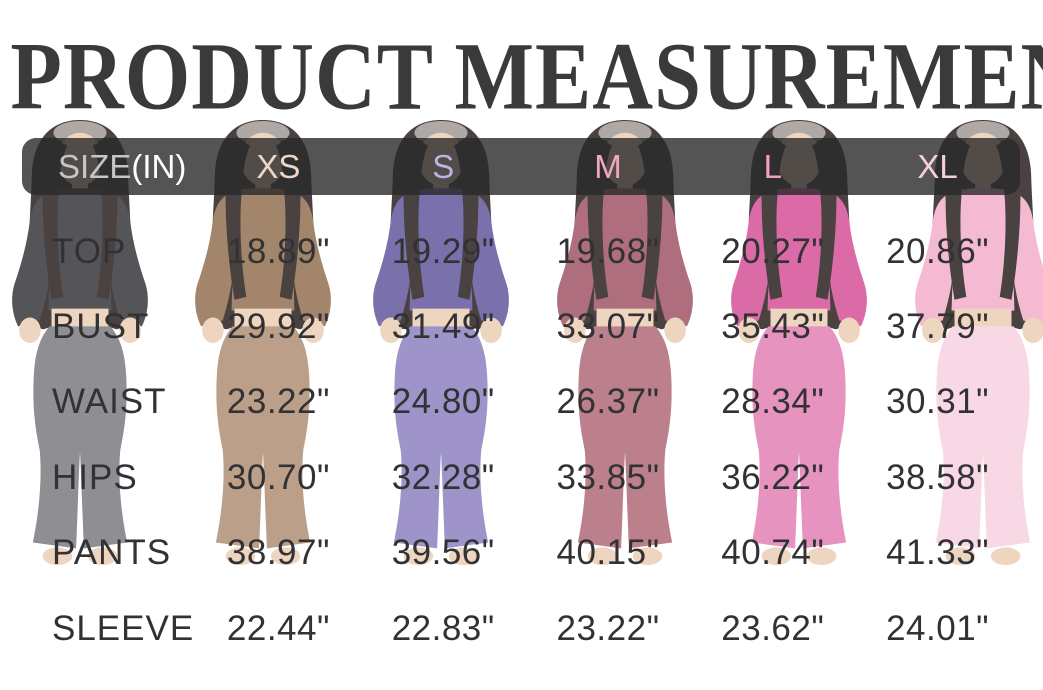 The width and height of the screenshot is (1043, 690). Describe the element at coordinates (608, 251) in the screenshot. I see `value-top-m: 19.68"` at that location.